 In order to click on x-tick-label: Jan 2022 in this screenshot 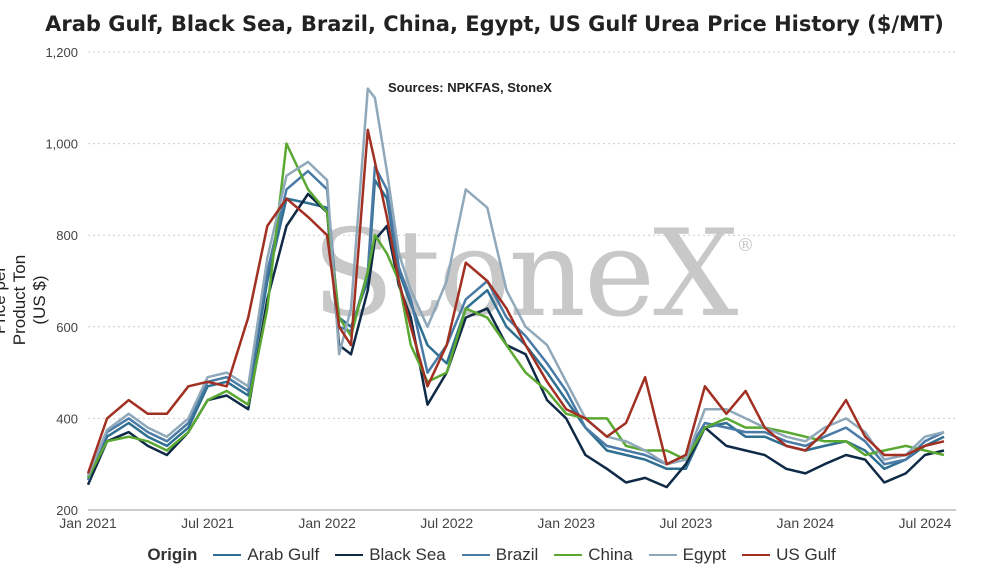, I will do `click(327, 523)`.